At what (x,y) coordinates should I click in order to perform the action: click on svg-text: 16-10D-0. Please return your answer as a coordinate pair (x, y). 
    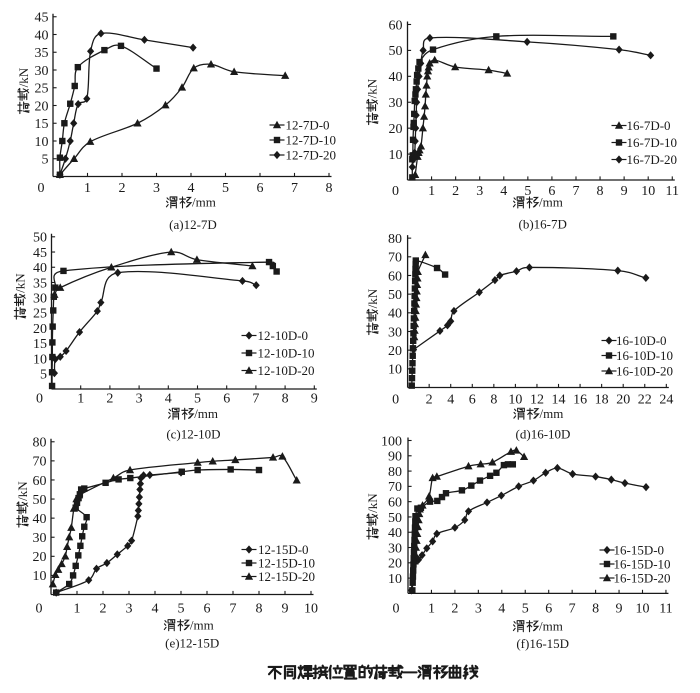
    Looking at the image, I should click on (641, 340).